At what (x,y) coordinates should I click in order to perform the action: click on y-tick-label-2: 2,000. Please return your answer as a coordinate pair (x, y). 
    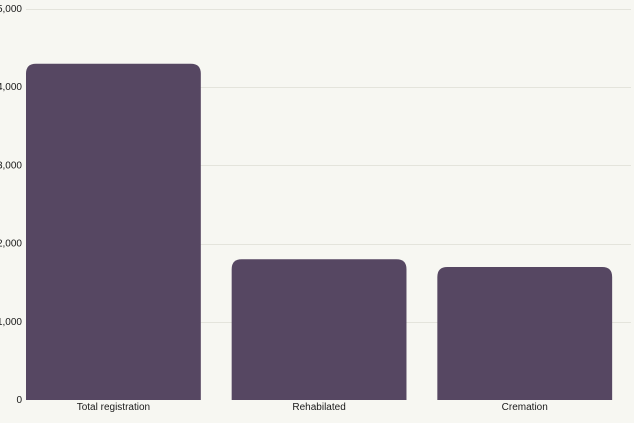
    Looking at the image, I should click on (11, 244).